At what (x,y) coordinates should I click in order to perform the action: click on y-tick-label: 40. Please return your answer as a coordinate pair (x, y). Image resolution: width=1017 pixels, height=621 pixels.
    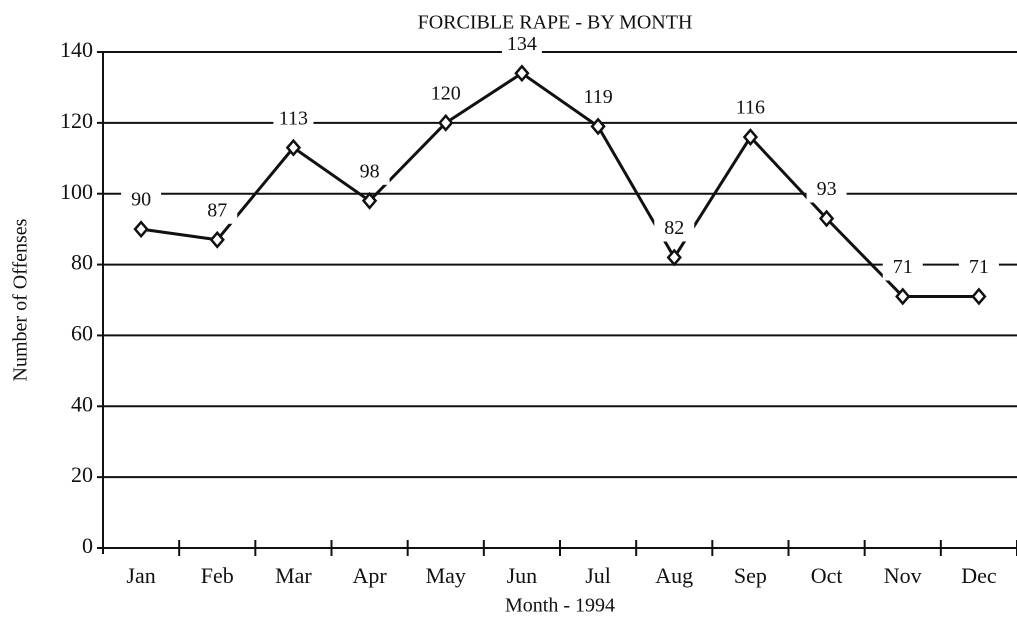
    Looking at the image, I should click on (82, 403).